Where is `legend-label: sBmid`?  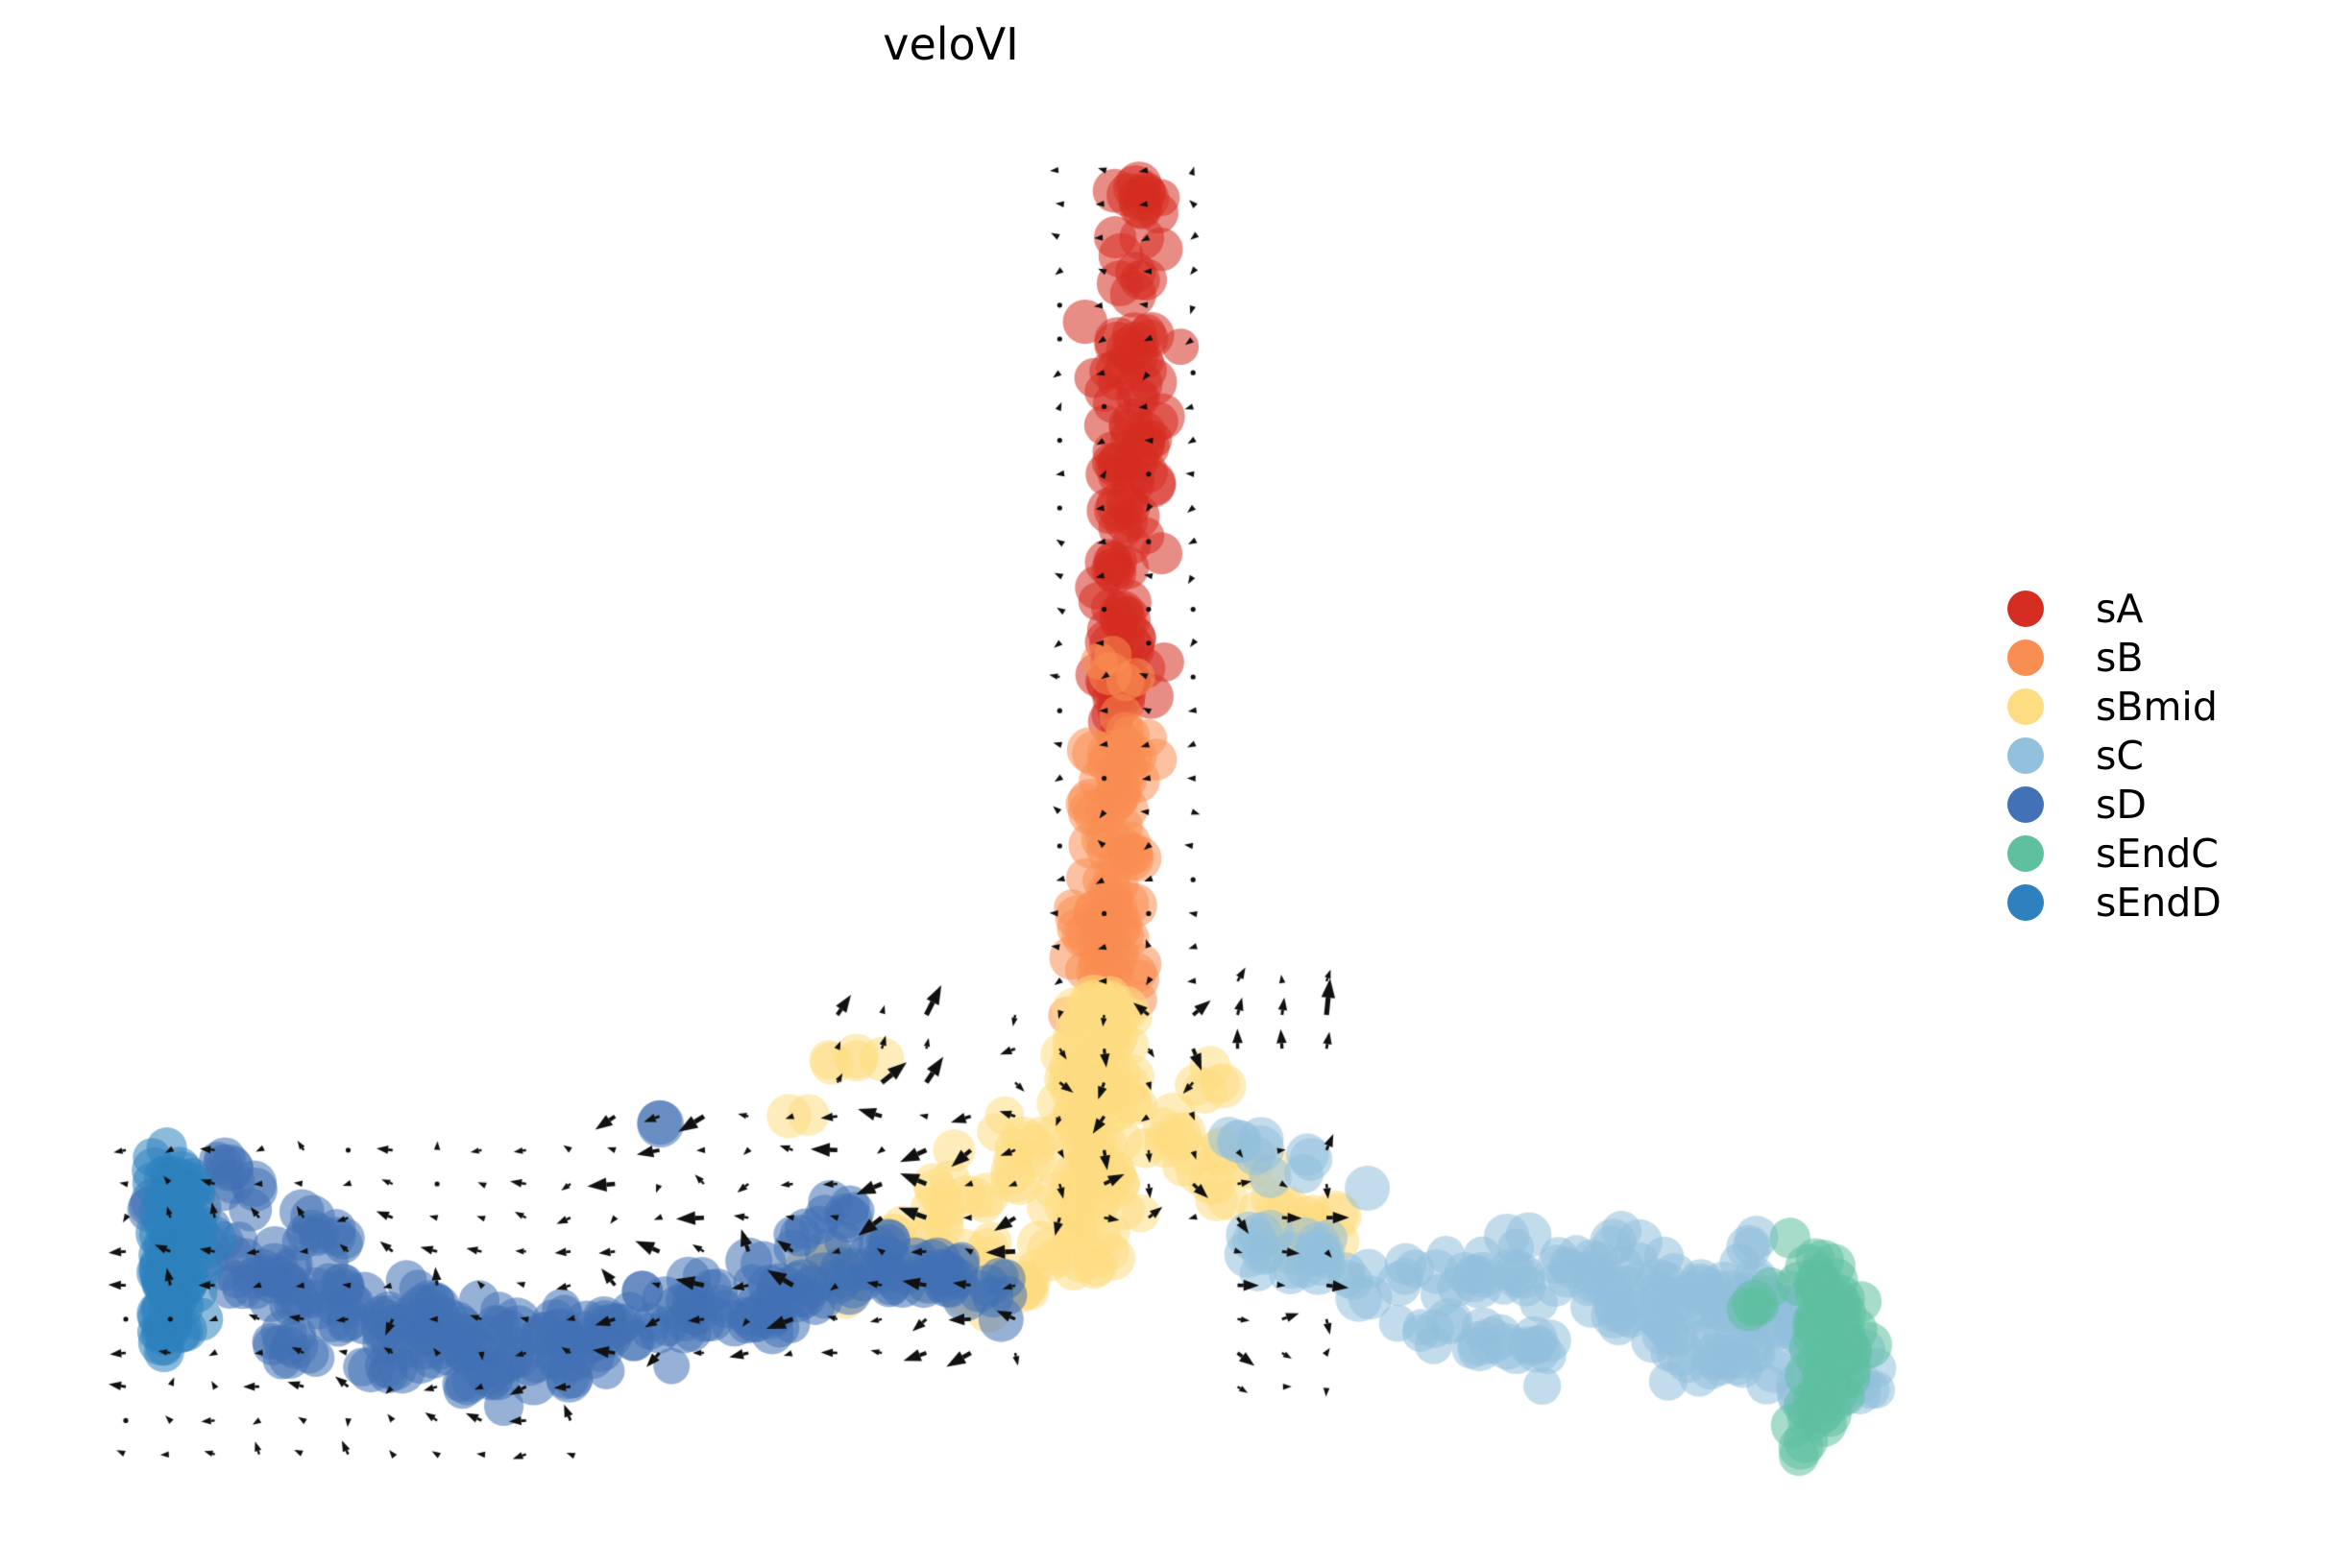 legend-label: sBmid is located at coordinates (2157, 706).